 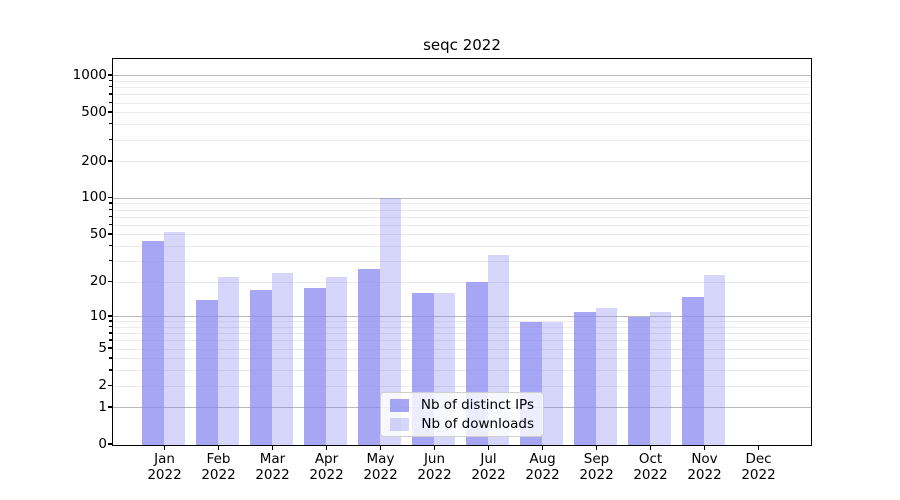 I want to click on legend-swatch-distinct-ips, so click(x=399, y=405).